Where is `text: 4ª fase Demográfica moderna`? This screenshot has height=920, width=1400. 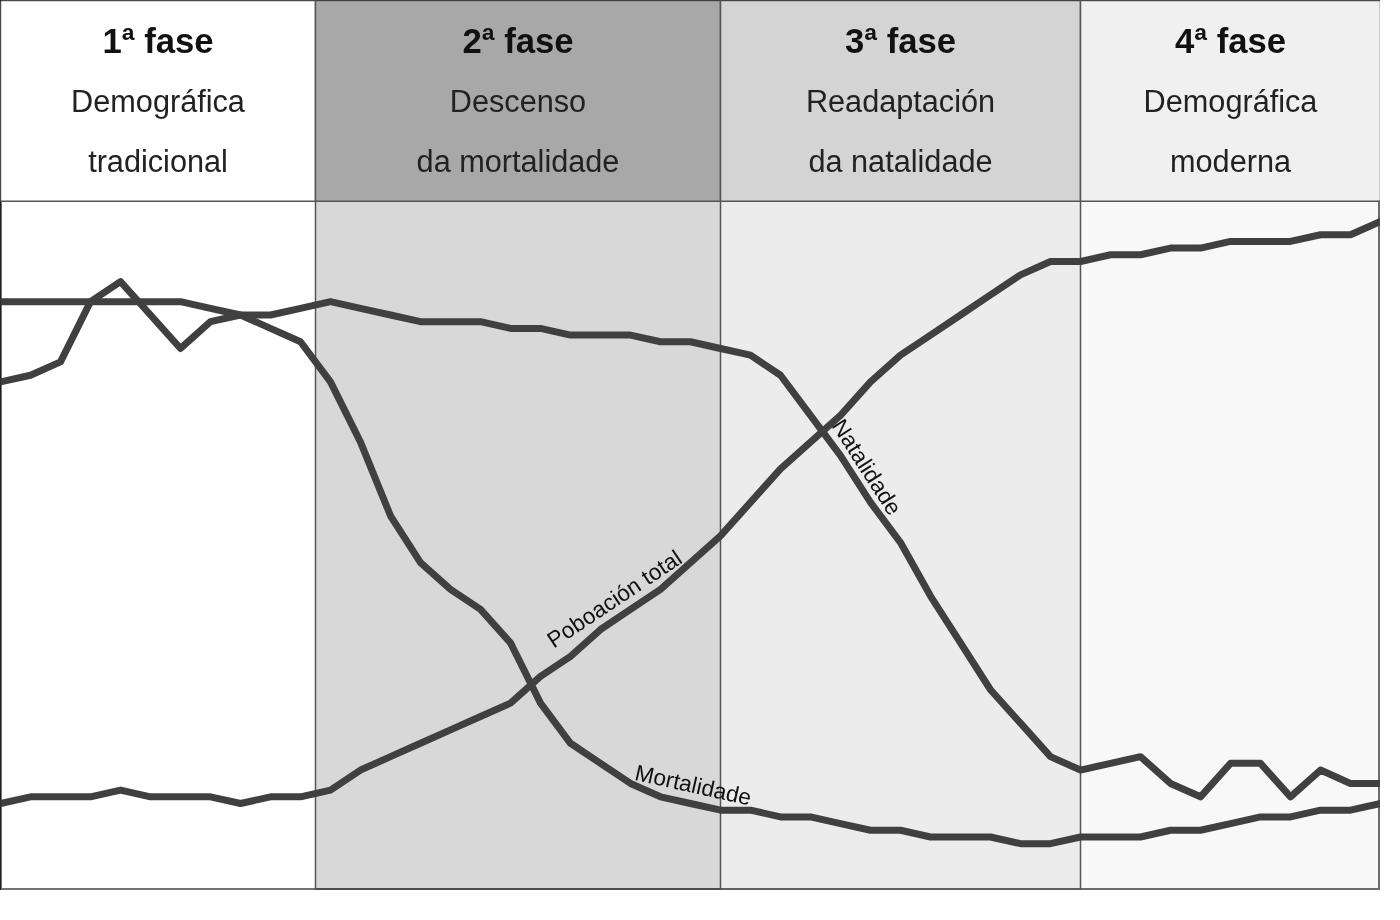
text: 4ª fase Demográfica moderna is located at coordinates (1231, 100).